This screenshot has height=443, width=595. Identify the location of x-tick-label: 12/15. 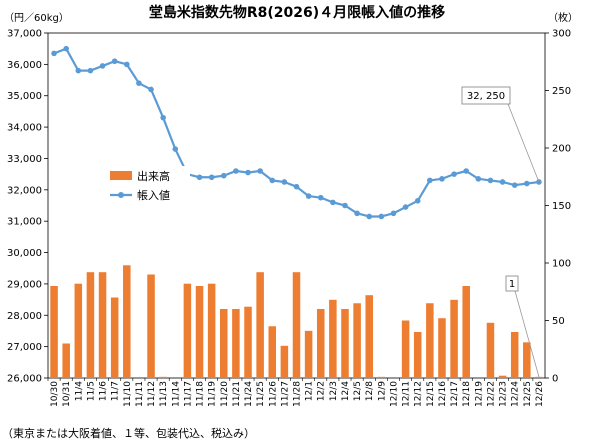
(431, 394).